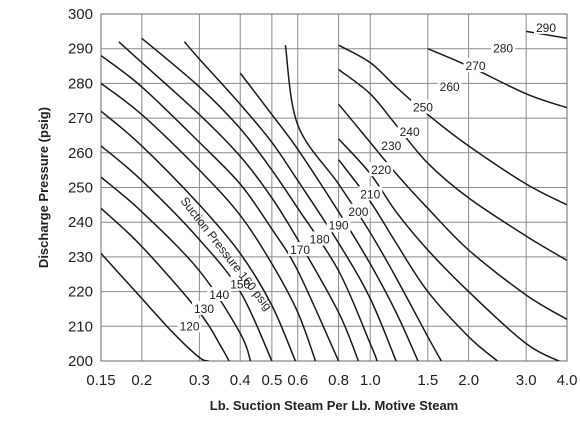 The image size is (580, 448). I want to click on x-tick-label: 0.3, so click(199, 380).